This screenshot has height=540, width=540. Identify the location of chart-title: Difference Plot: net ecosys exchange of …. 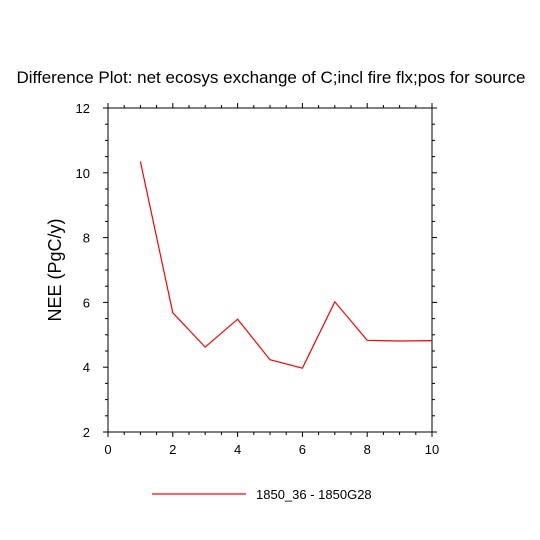
(271, 77).